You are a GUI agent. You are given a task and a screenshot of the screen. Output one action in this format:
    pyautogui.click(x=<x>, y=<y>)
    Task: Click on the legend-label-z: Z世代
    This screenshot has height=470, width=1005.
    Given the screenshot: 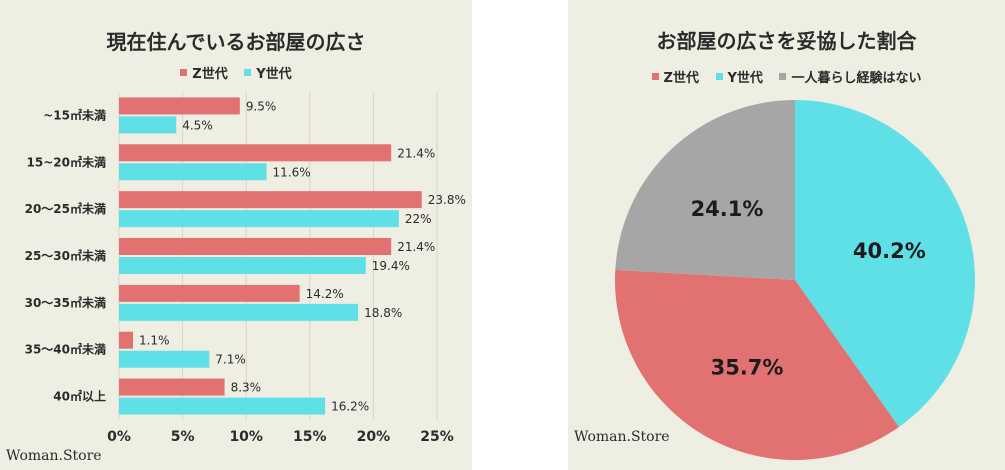 What is the action you would take?
    pyautogui.click(x=210, y=74)
    